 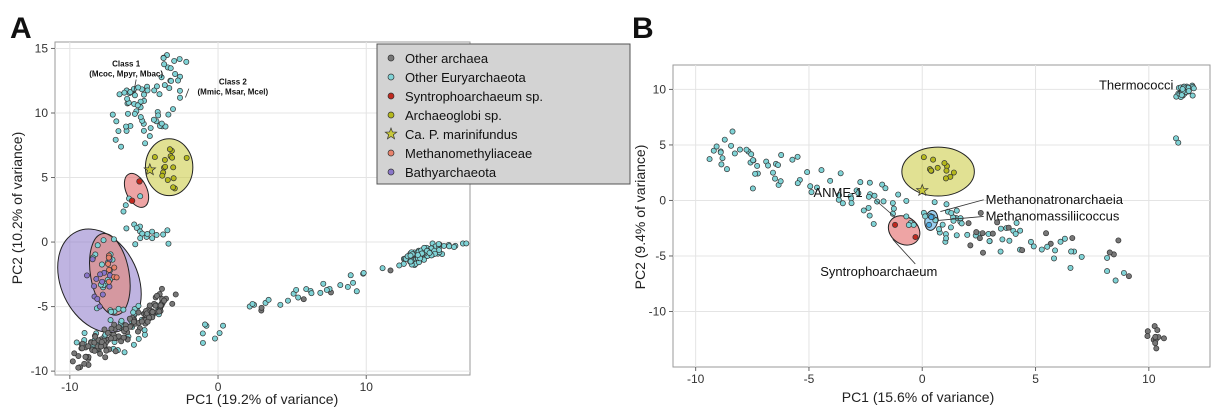 I want to click on legend-box, so click(x=503, y=114).